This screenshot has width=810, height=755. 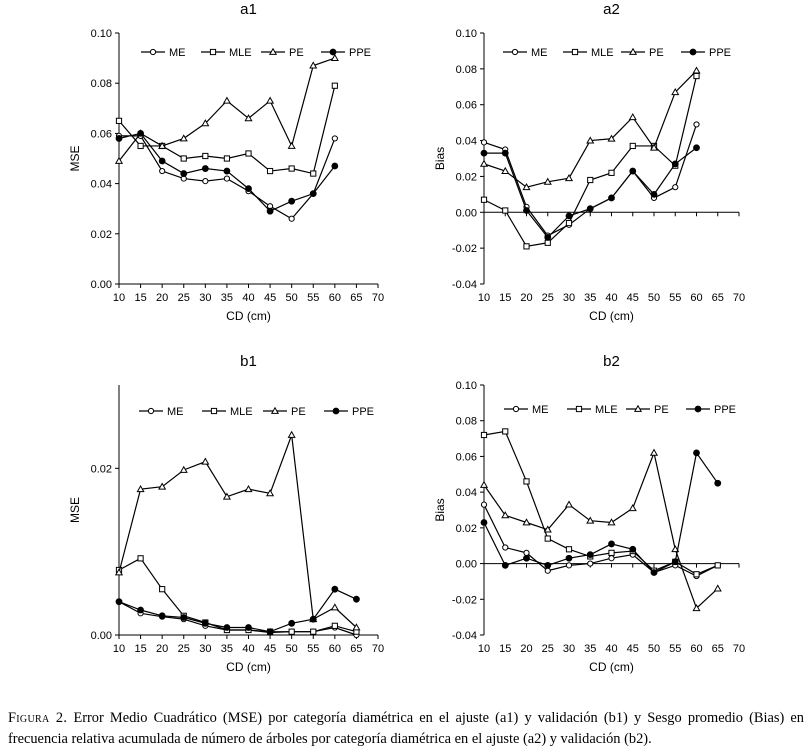 I want to click on chart-title: b1, so click(x=248, y=361).